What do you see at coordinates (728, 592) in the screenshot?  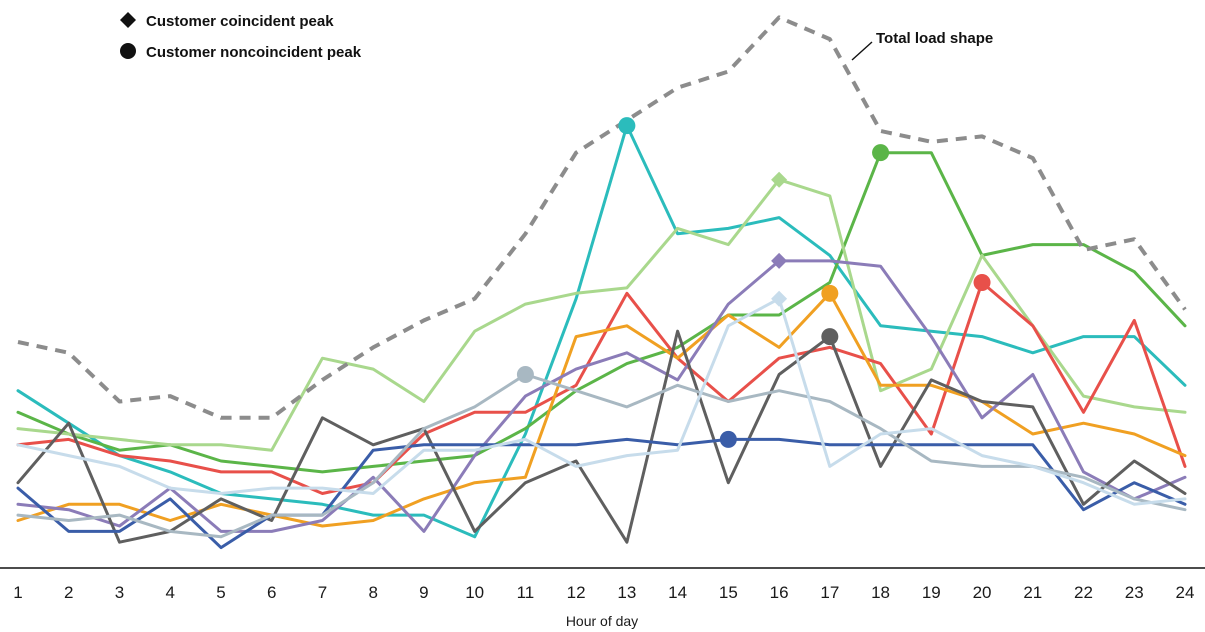 I see `x-tick-label: 15` at bounding box center [728, 592].